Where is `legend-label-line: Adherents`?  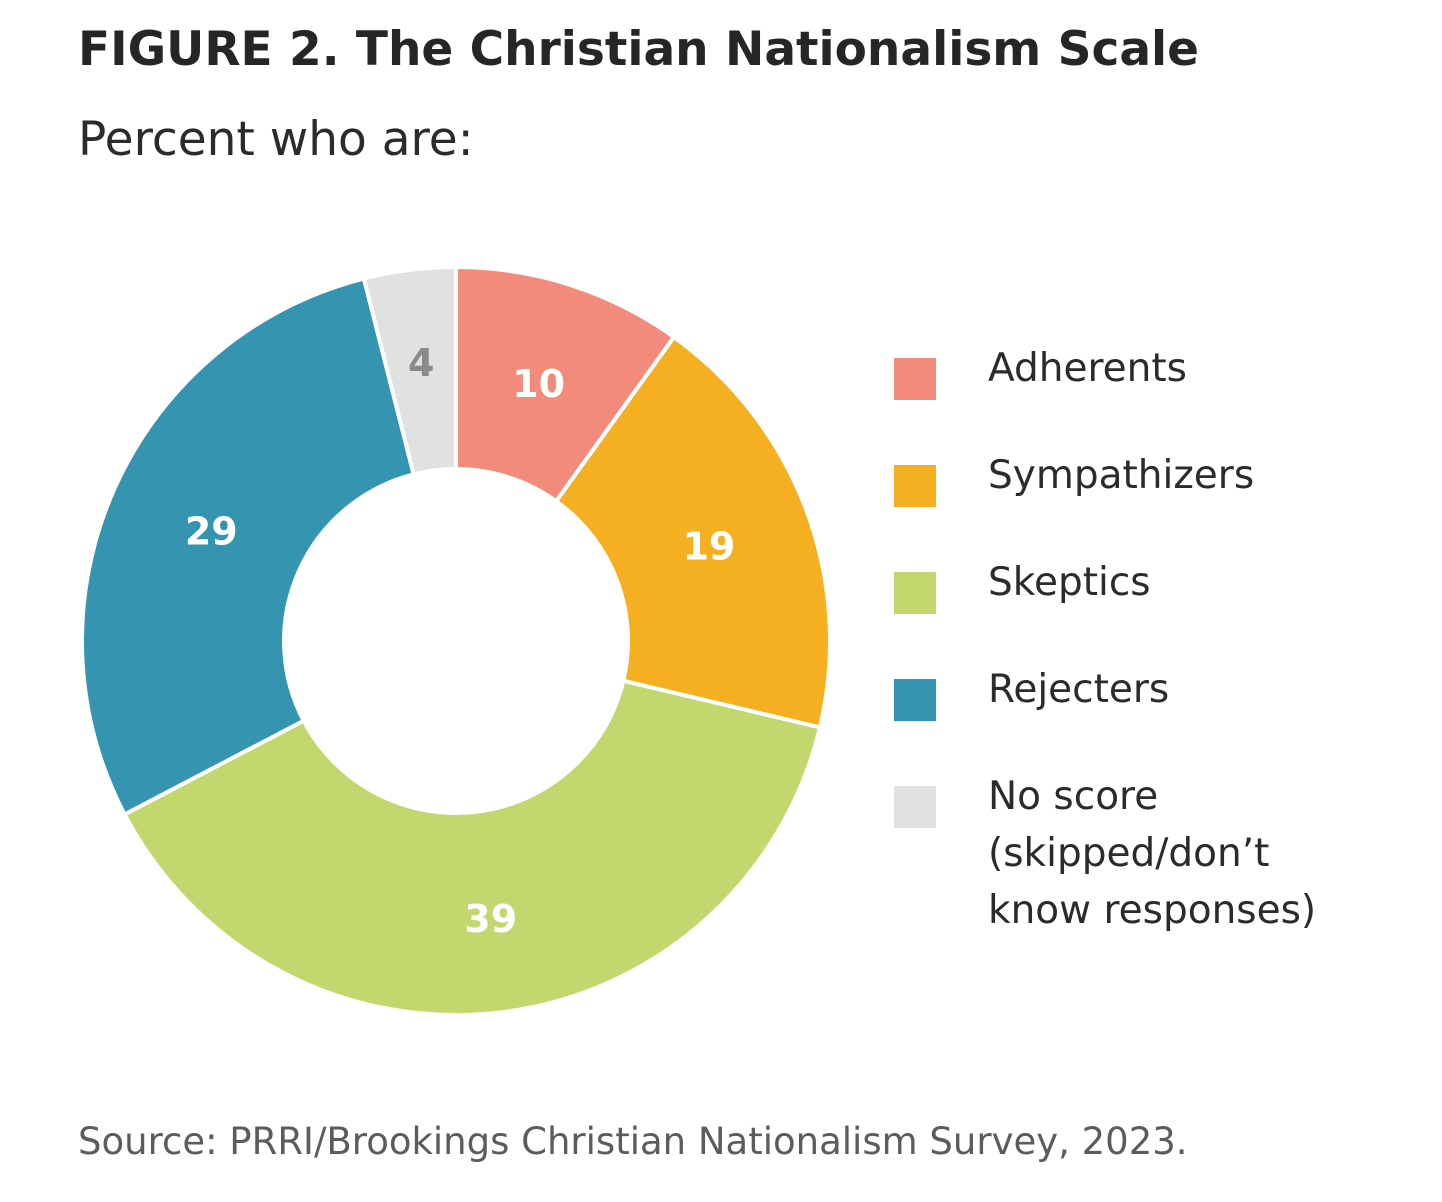
legend-label-line: Adherents is located at coordinates (1087, 368).